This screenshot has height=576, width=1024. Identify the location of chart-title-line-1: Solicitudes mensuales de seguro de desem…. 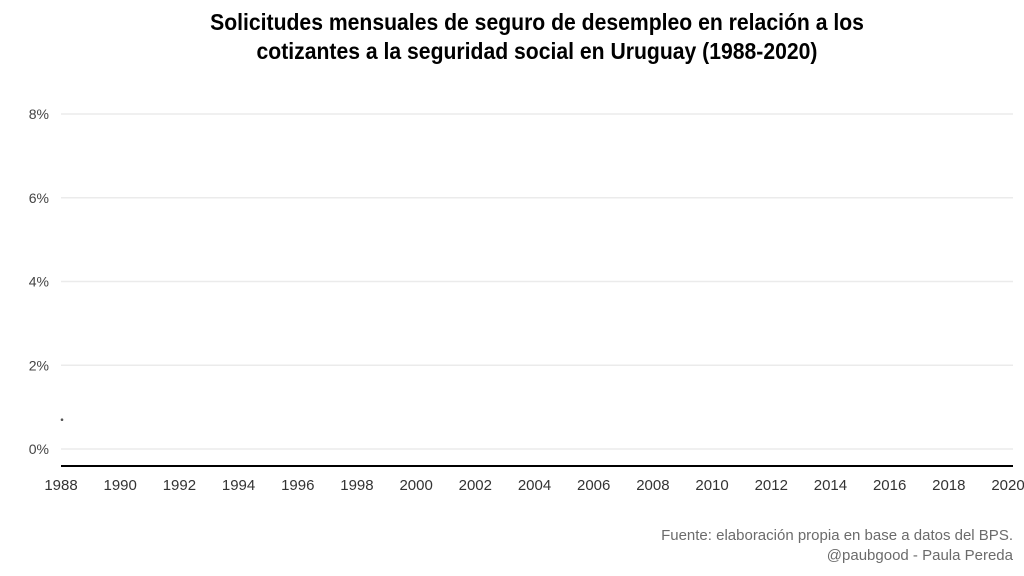
(537, 22).